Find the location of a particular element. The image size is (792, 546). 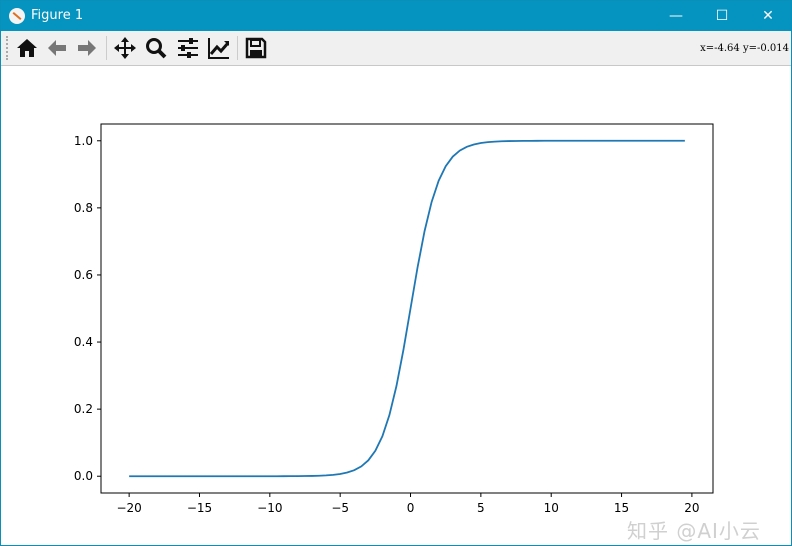

back-icon is located at coordinates (57, 48).